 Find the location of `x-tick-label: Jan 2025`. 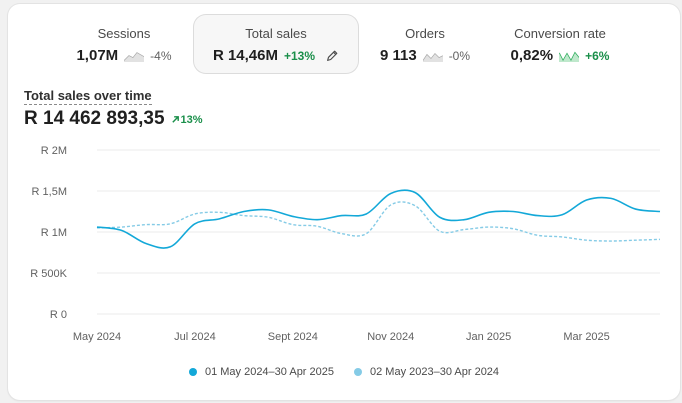

x-tick-label: Jan 2025 is located at coordinates (488, 337).